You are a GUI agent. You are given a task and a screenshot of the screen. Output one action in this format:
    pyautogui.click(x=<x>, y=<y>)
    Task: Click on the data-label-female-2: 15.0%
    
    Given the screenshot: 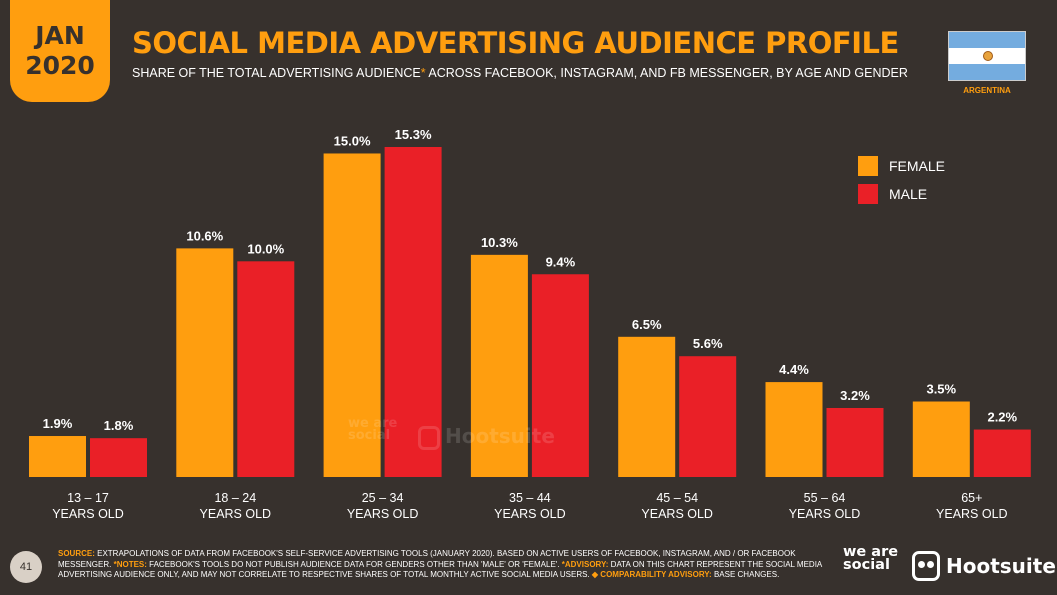 What is the action you would take?
    pyautogui.click(x=352, y=140)
    